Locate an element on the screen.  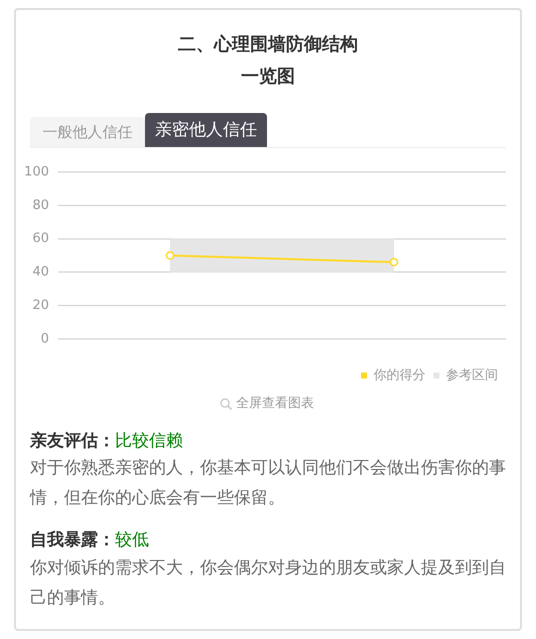
text: 比较信赖 is located at coordinates (149, 441).